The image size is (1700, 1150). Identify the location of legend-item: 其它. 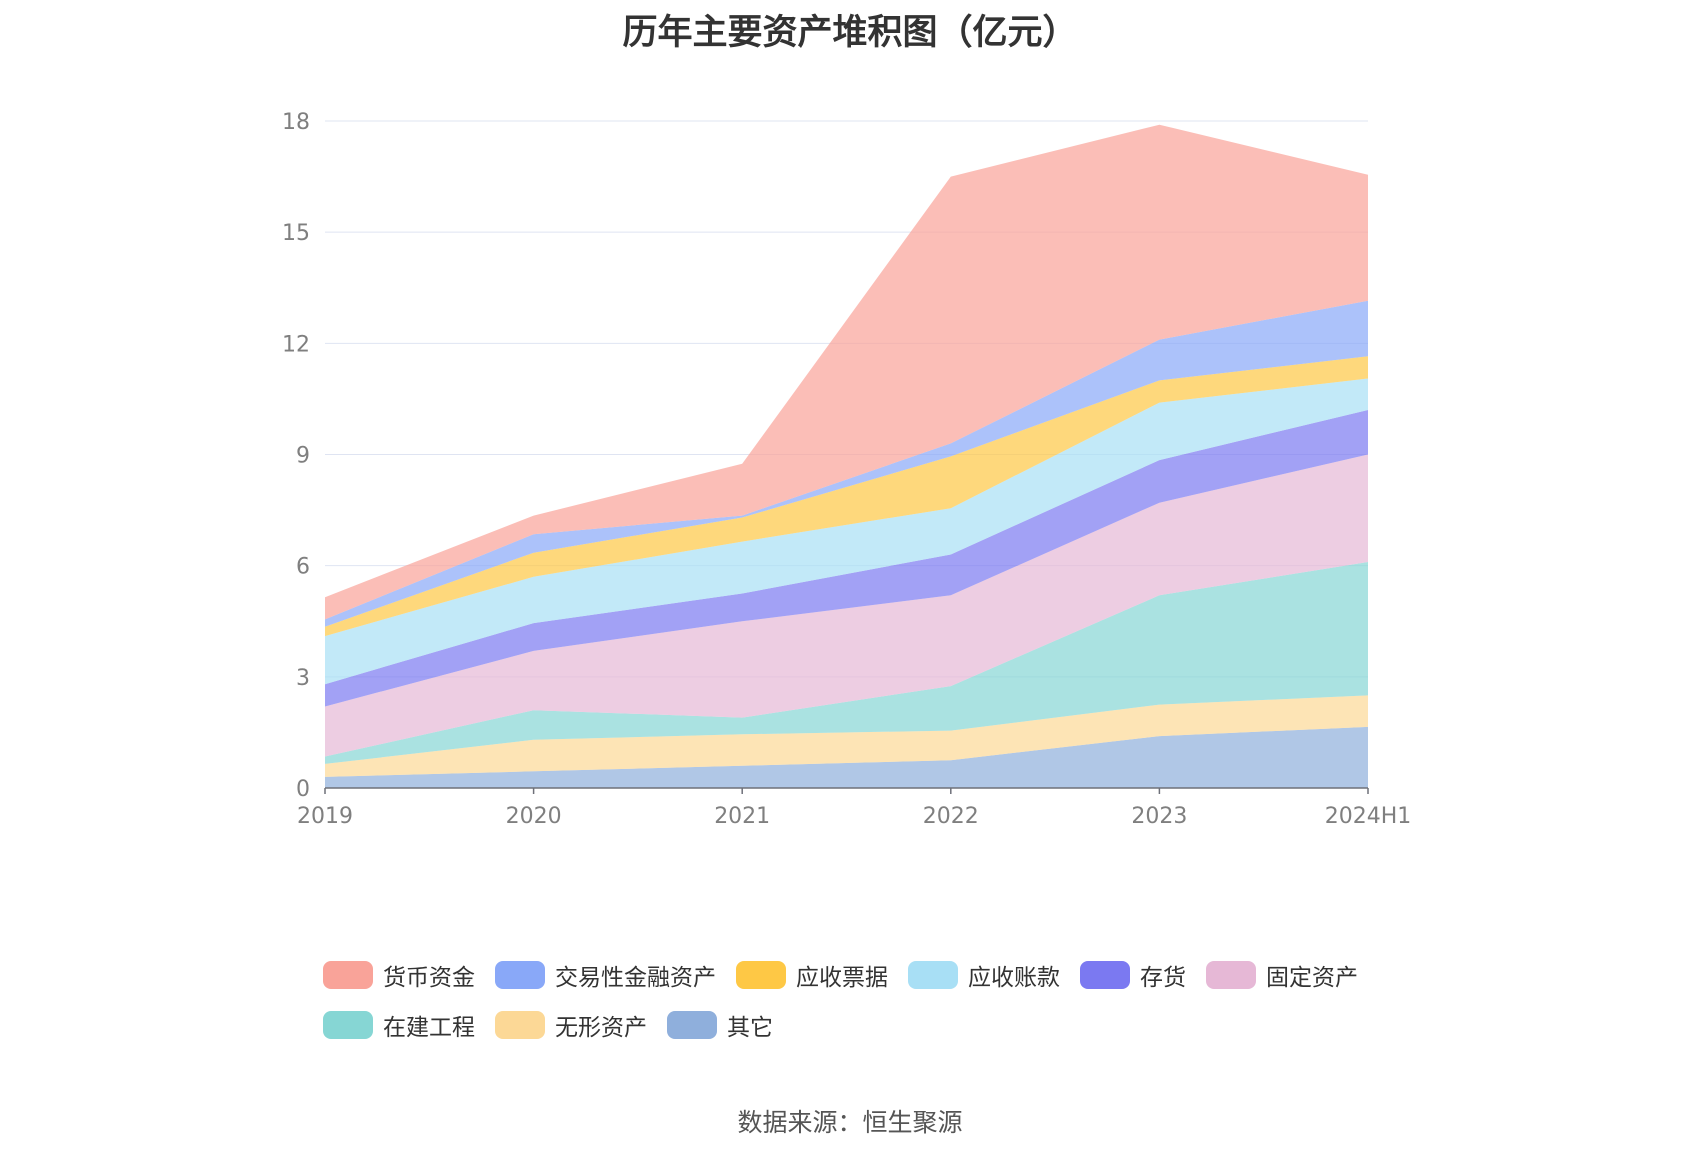
(720, 1025).